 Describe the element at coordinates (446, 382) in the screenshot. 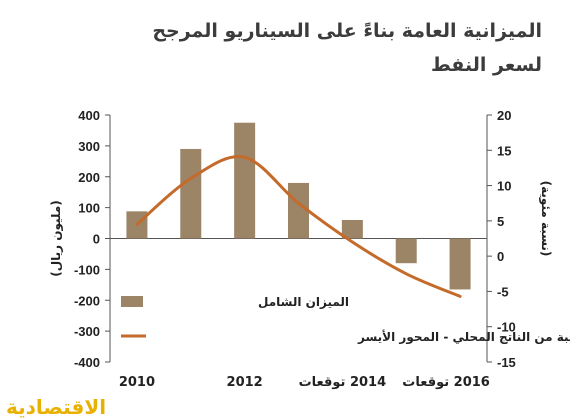

I see `x-tick-label: 2016 توقعات` at that location.